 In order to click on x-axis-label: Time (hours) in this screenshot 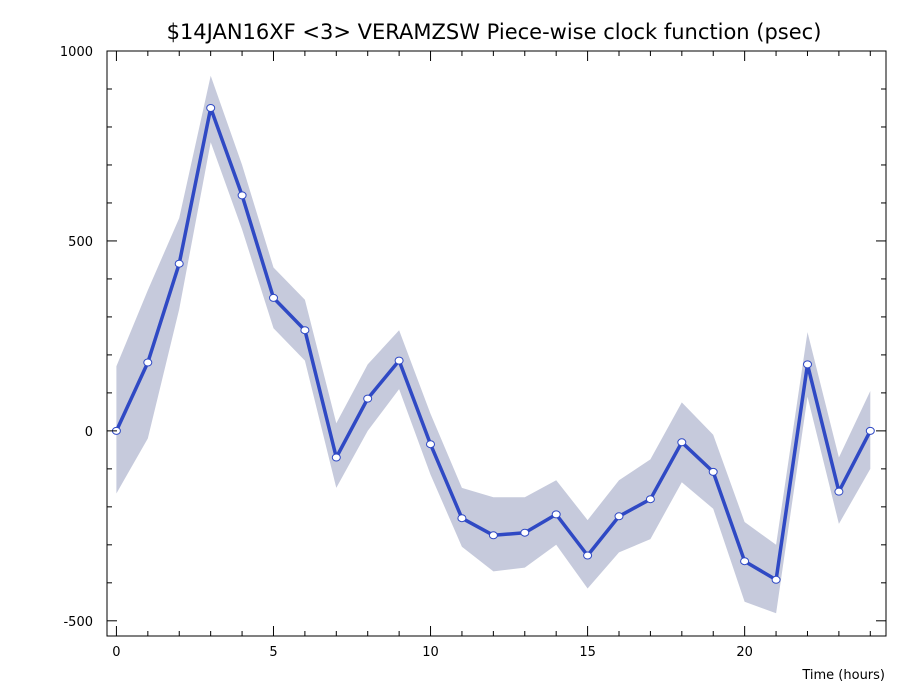, I will do `click(843, 675)`.